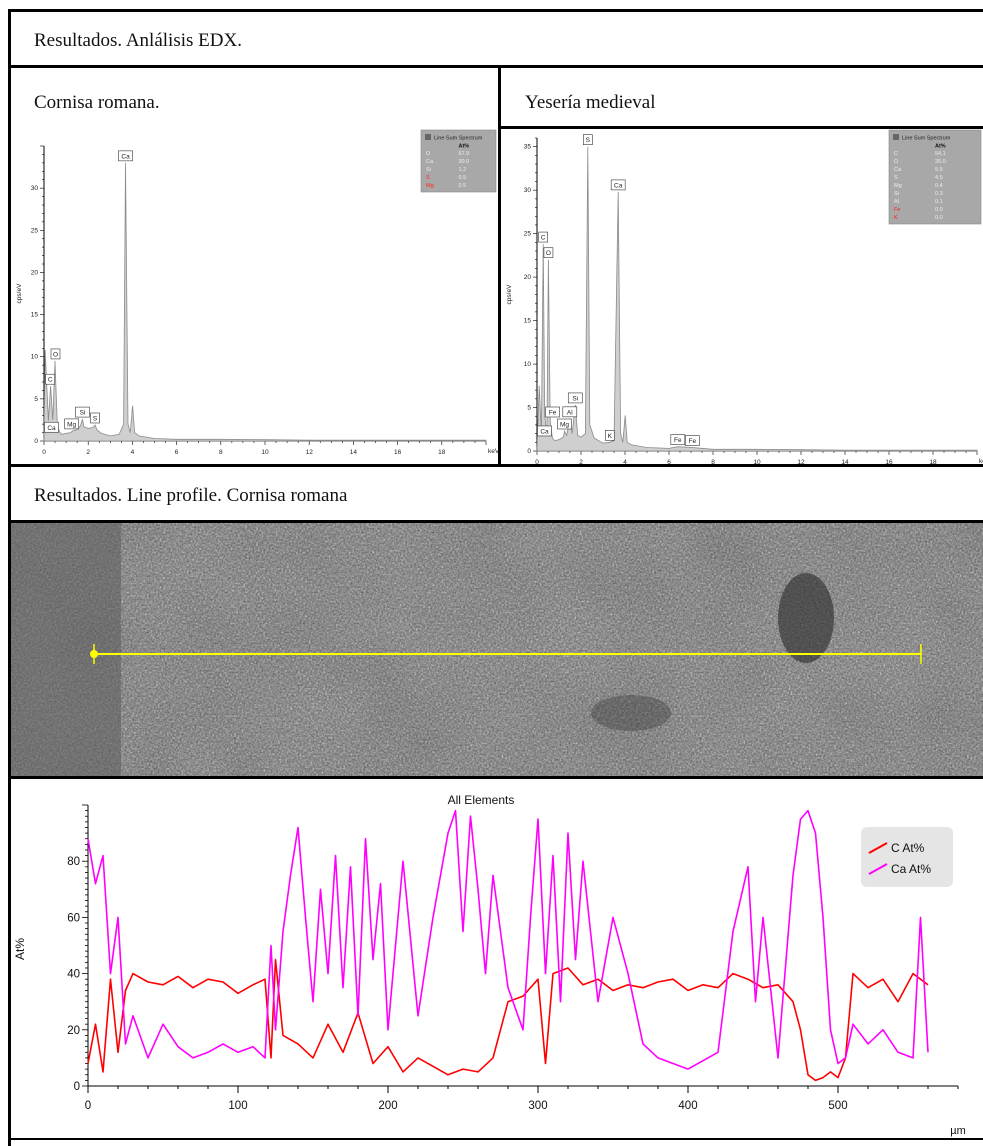 Image resolution: width=983 pixels, height=1146 pixels. What do you see at coordinates (940, 154) in the screenshot?
I see `legend-value: 54.1` at bounding box center [940, 154].